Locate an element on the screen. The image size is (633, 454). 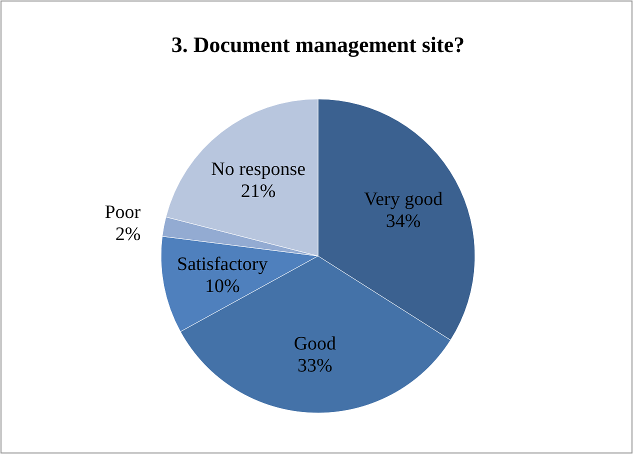
slice-label: Good is located at coordinates (315, 343).